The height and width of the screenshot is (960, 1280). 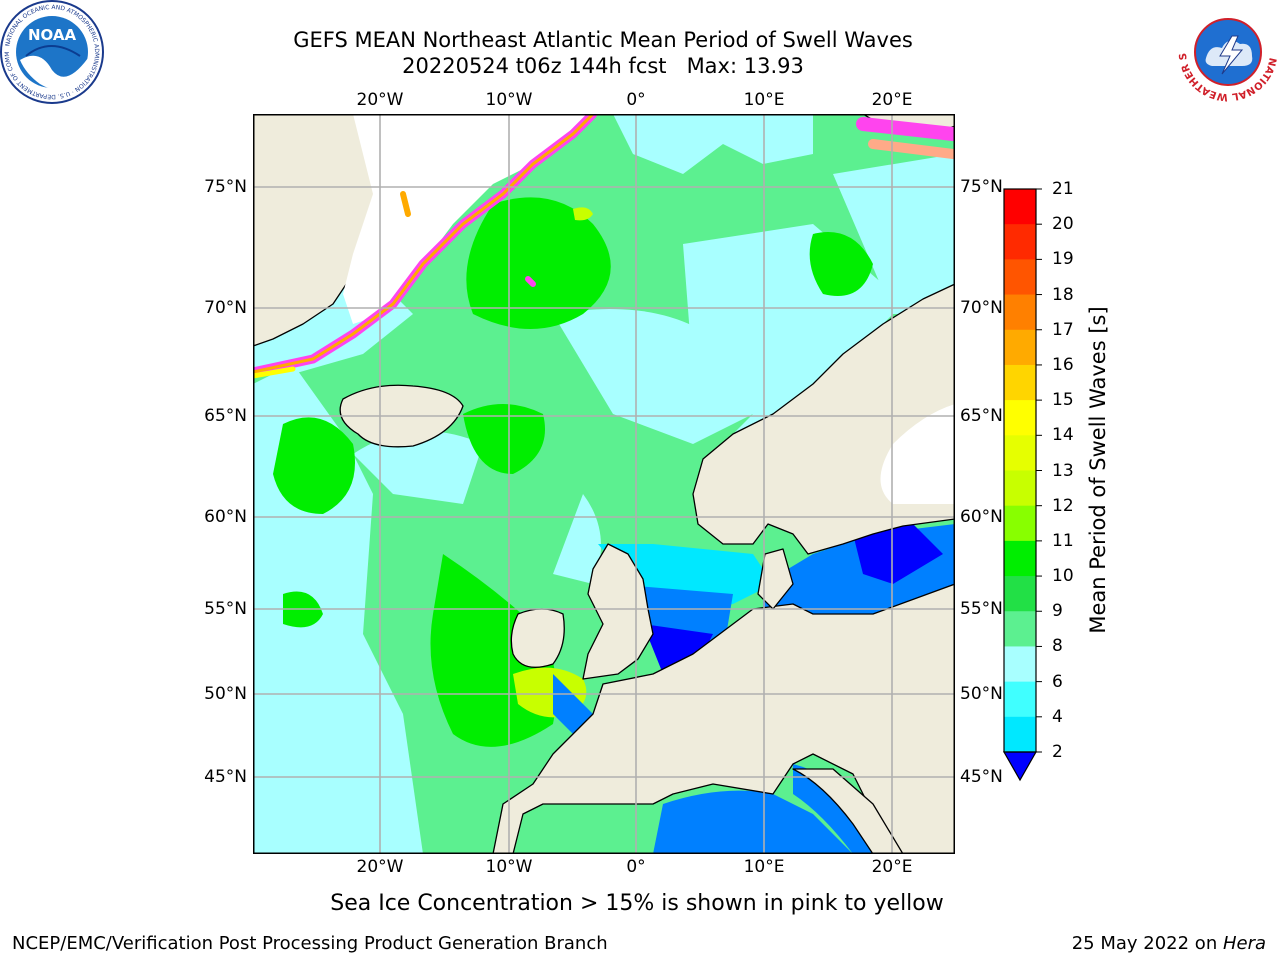 I want to click on colorbar-tick-label: 4, so click(x=1057, y=716).